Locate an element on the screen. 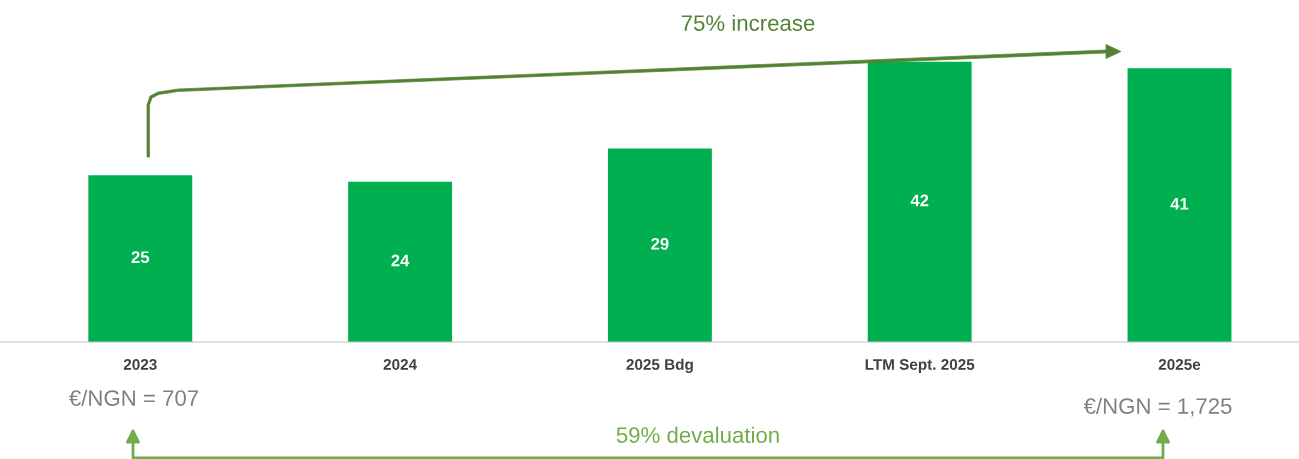 Image resolution: width=1299 pixels, height=459 pixels. data-label: 25 is located at coordinates (140, 257).